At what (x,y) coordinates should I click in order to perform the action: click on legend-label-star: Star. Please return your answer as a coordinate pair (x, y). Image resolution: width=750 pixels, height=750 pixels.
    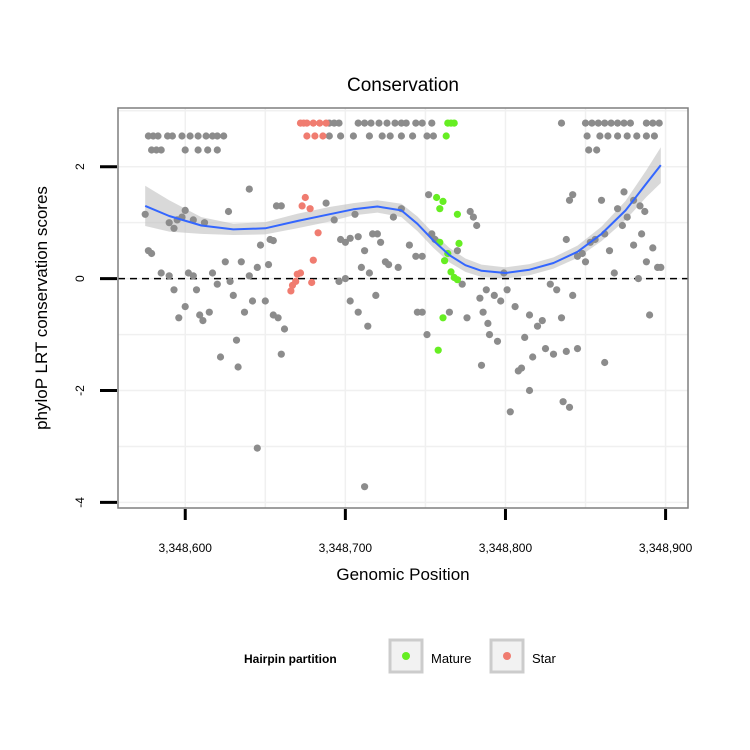
    Looking at the image, I should click on (544, 658).